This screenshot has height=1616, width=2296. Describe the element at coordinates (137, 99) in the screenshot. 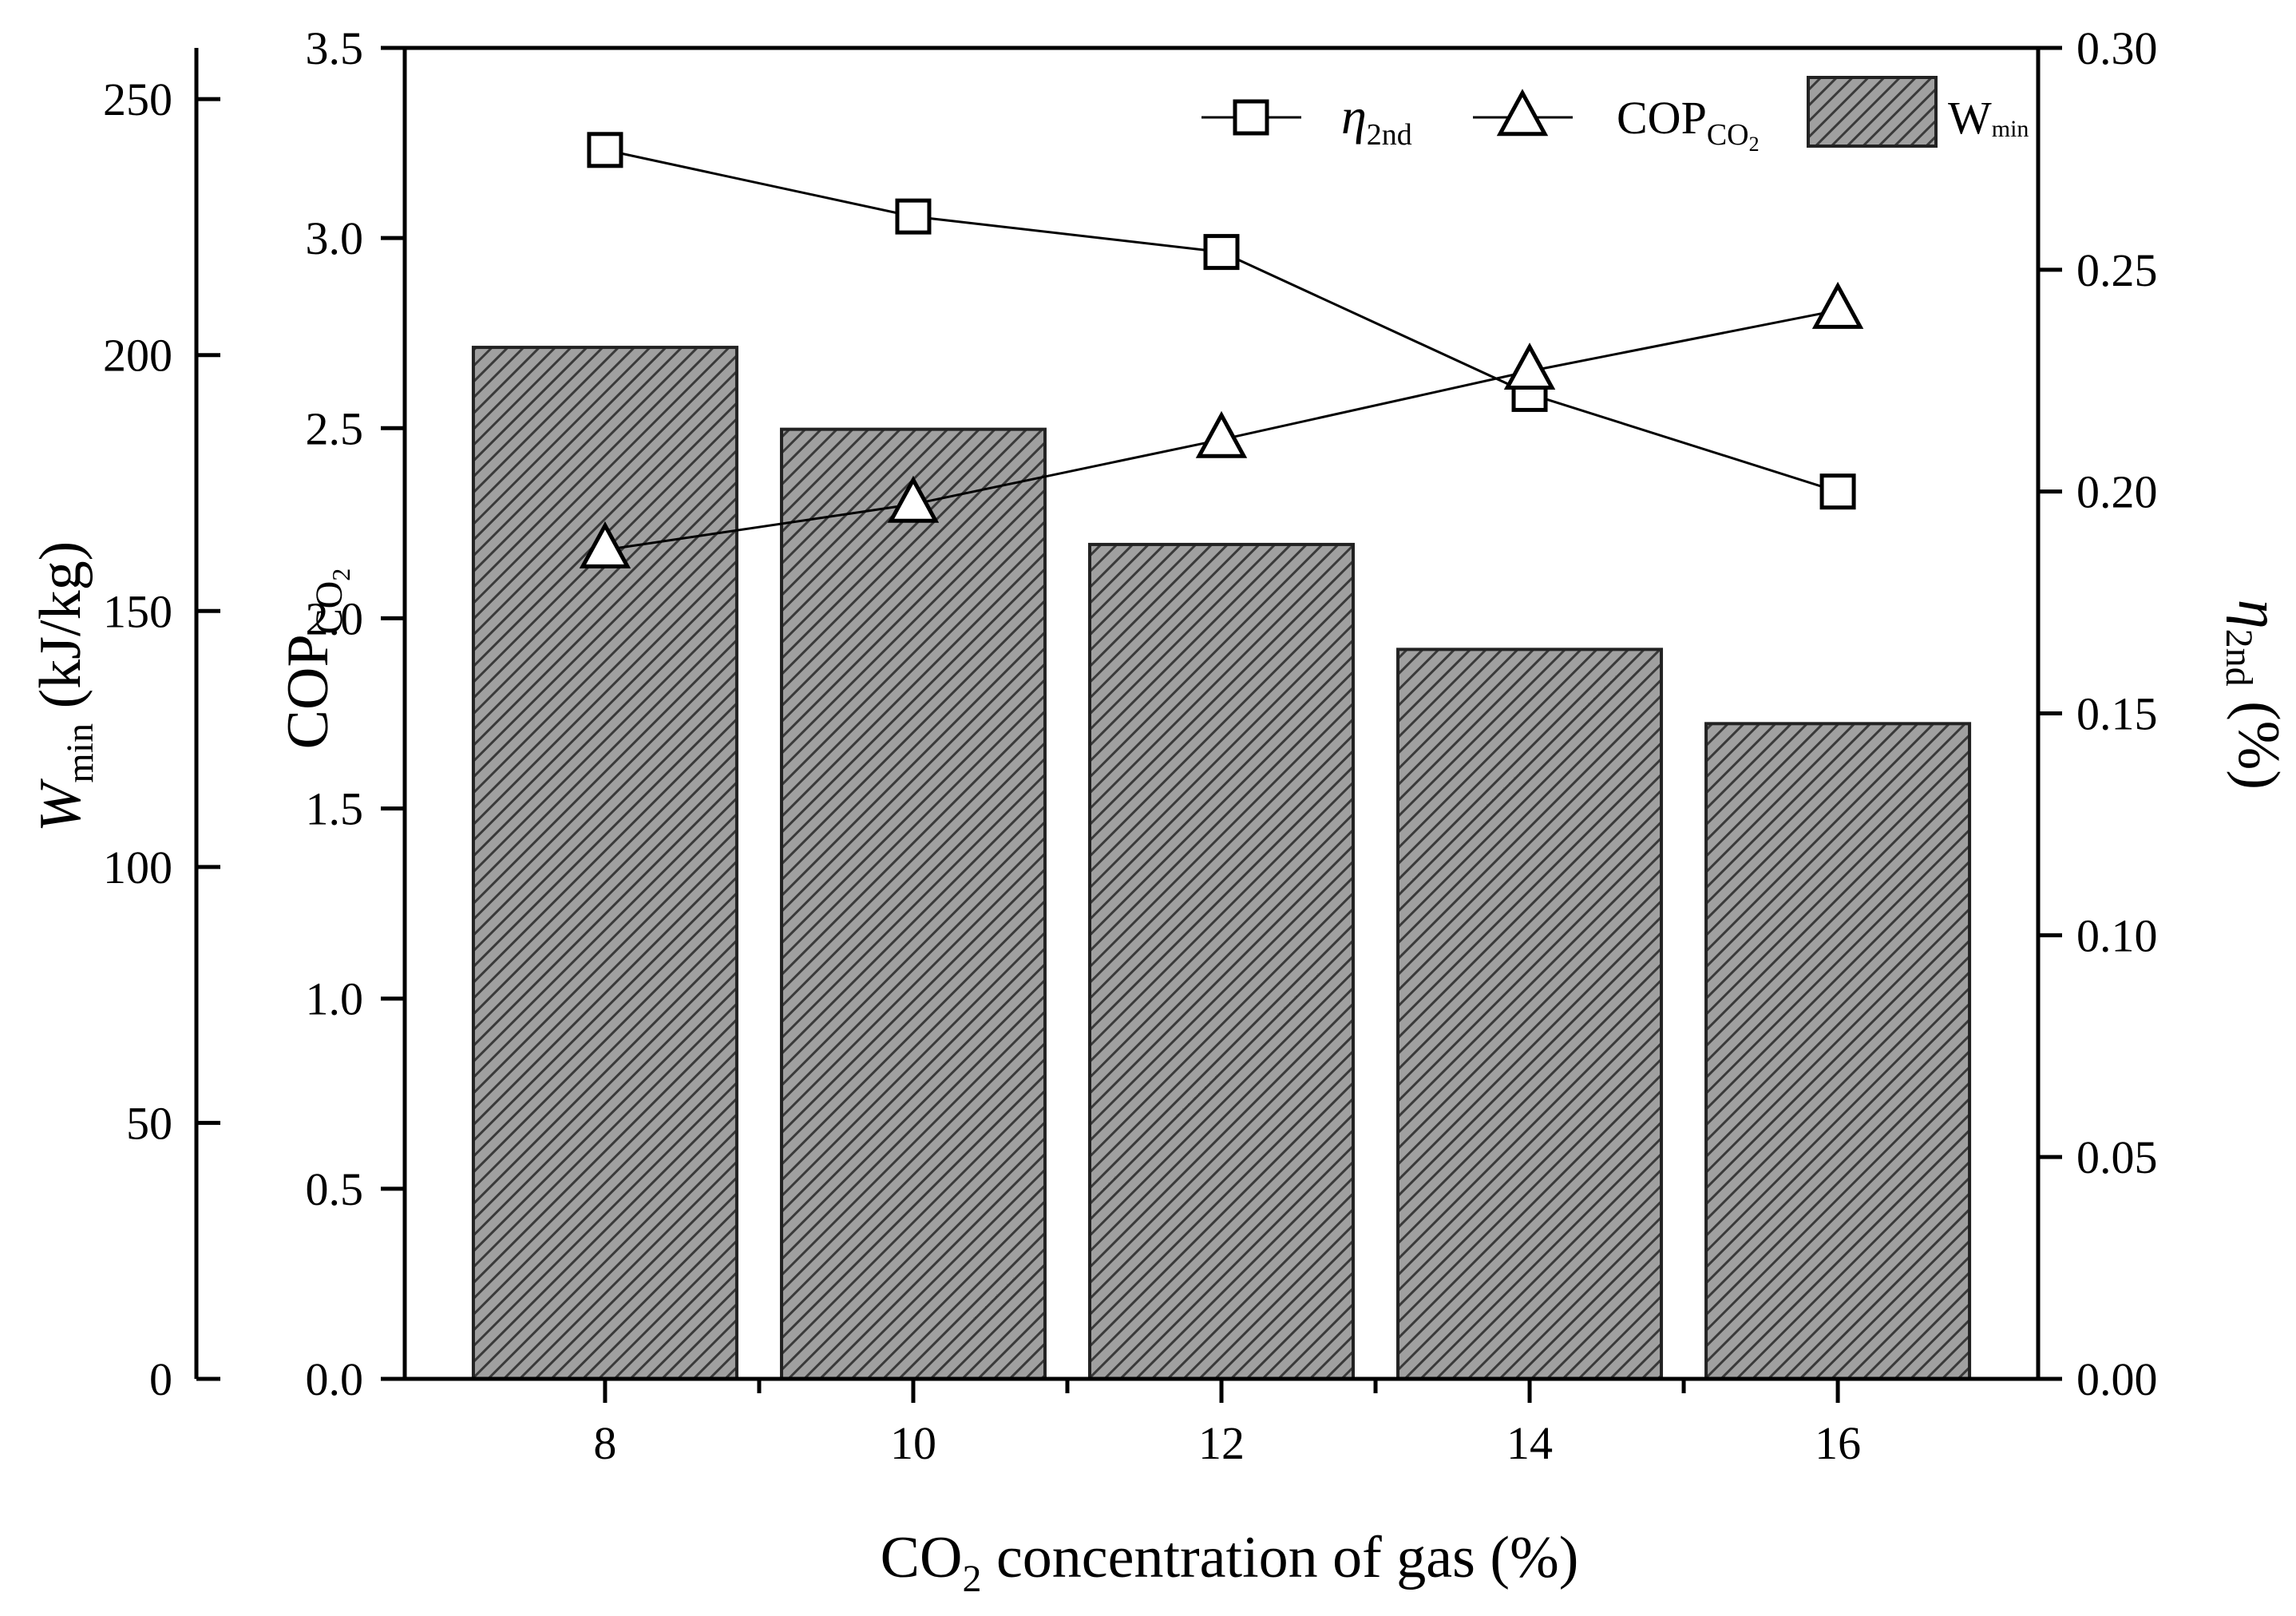

I see `wmin-tick-label-250: 250` at that location.